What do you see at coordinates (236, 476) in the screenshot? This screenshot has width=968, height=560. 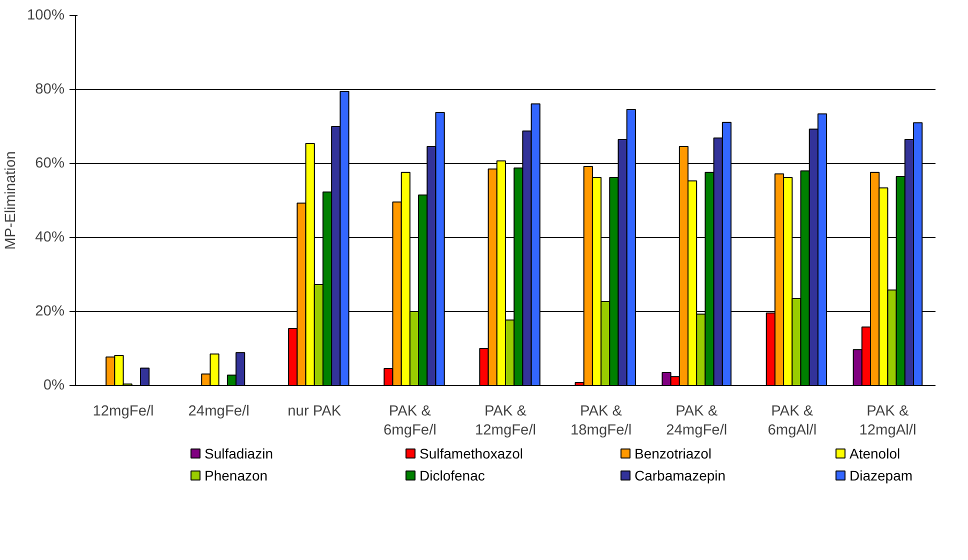 I see `legend-label: Phenazon` at bounding box center [236, 476].